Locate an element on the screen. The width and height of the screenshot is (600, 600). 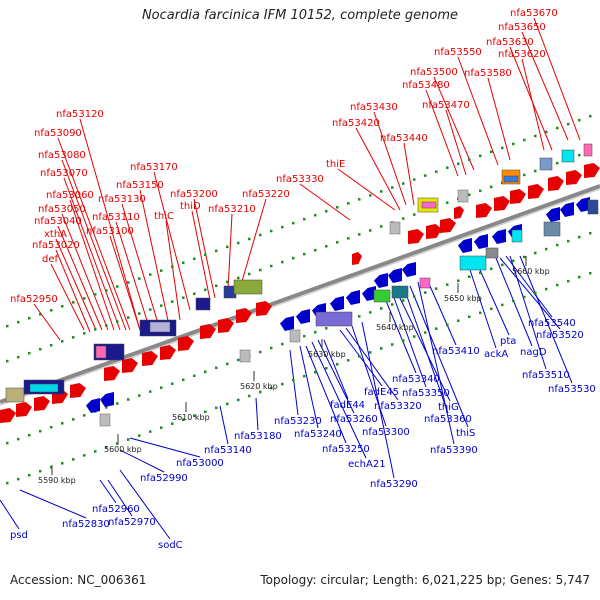
forward-gene-label: nfa53040 is located at coordinates (58, 221).